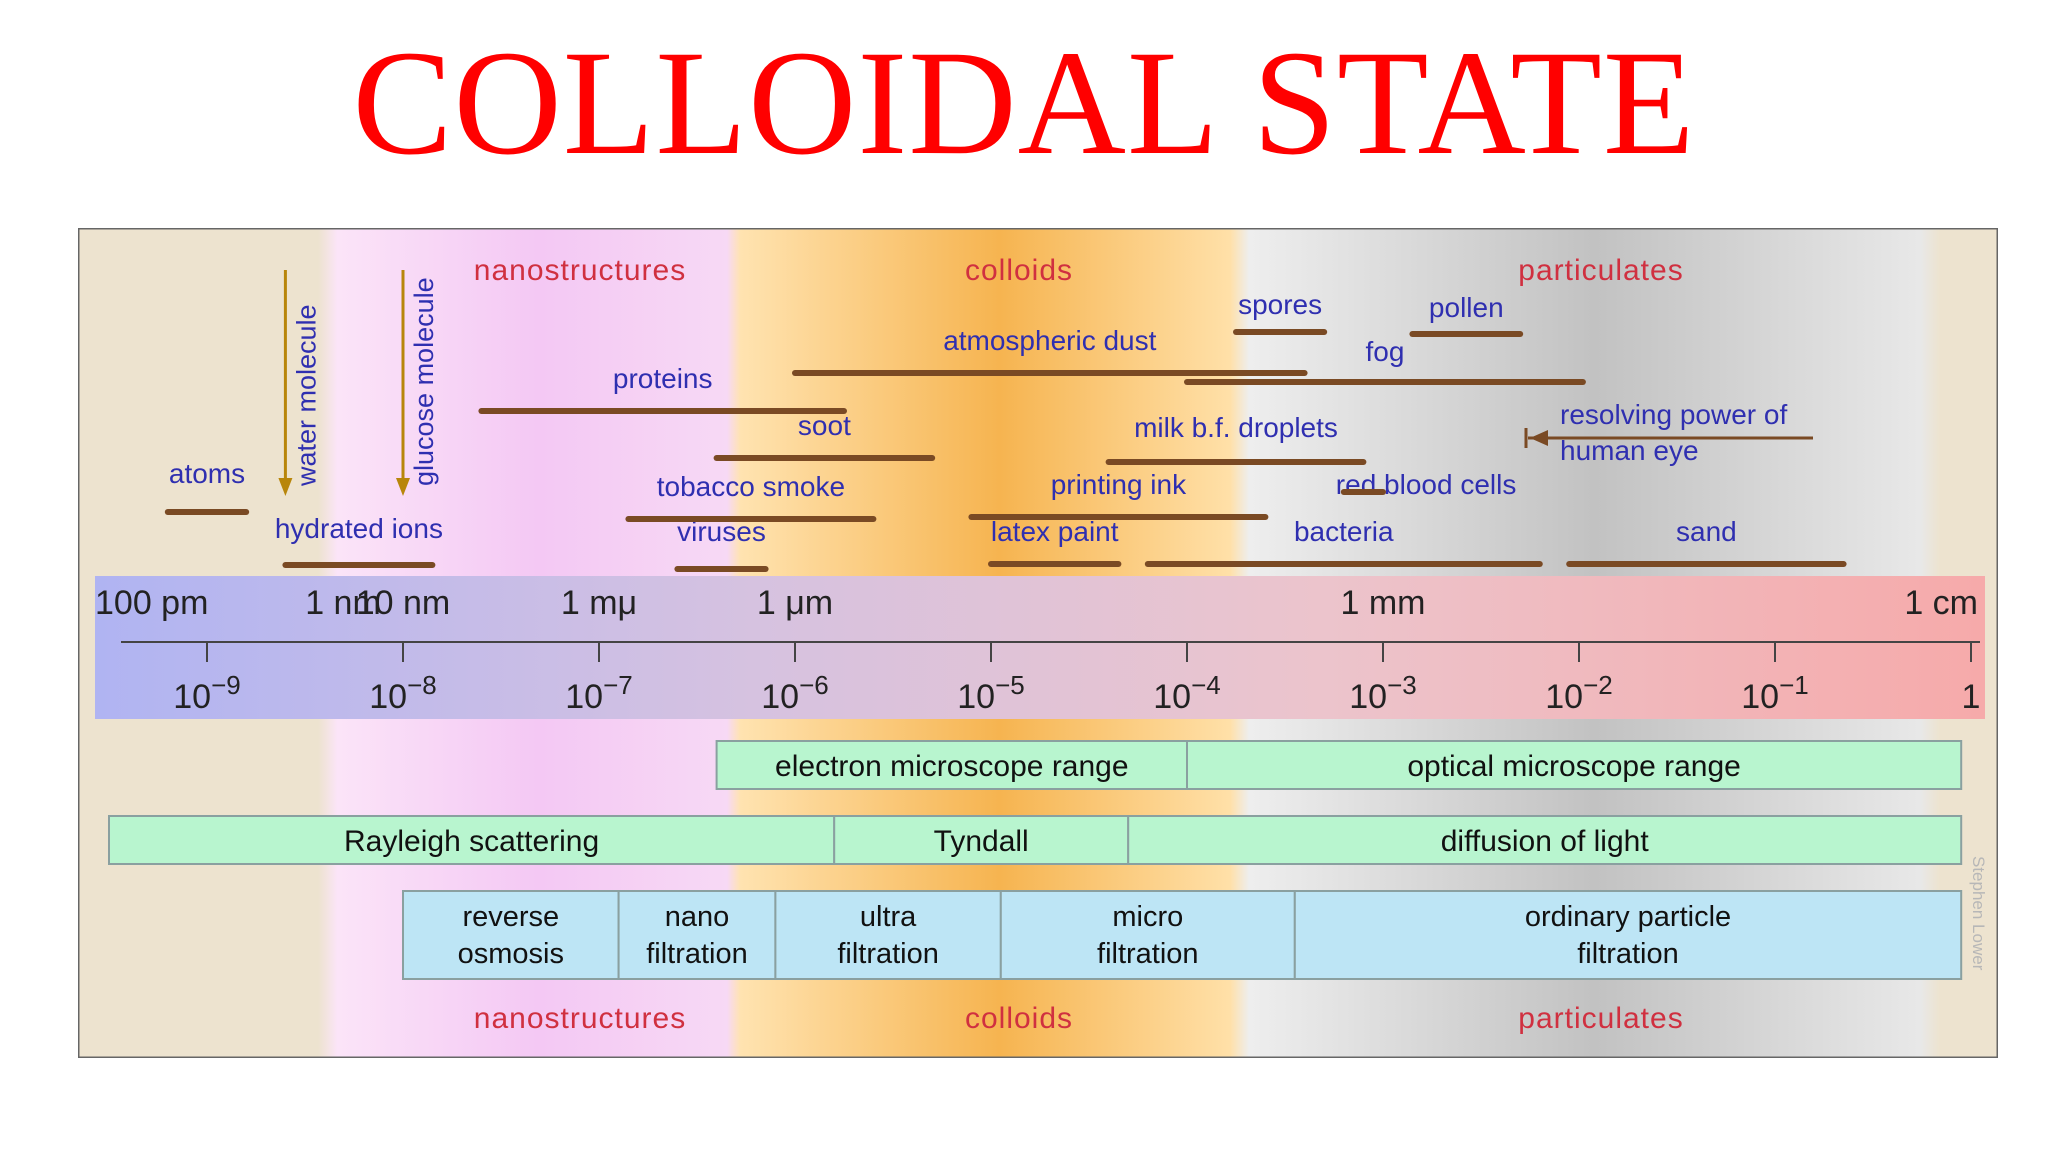 This screenshot has width=2048, height=1152. Describe the element at coordinates (1628, 917) in the screenshot. I see `range-label-ordinary-particle-filtration-line1: ordinary particle` at that location.